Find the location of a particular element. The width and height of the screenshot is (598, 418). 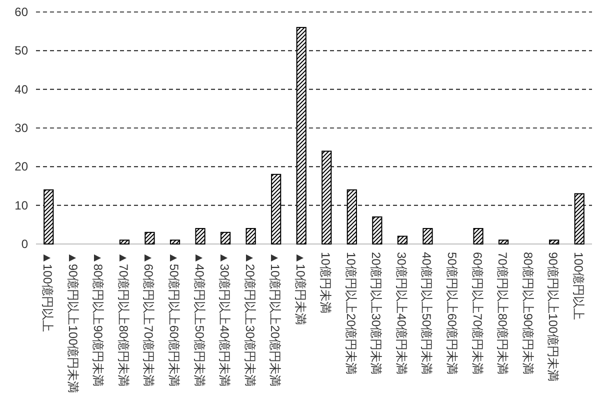

x-tick-label: 10億円以上20億円未満 is located at coordinates (351, 313).